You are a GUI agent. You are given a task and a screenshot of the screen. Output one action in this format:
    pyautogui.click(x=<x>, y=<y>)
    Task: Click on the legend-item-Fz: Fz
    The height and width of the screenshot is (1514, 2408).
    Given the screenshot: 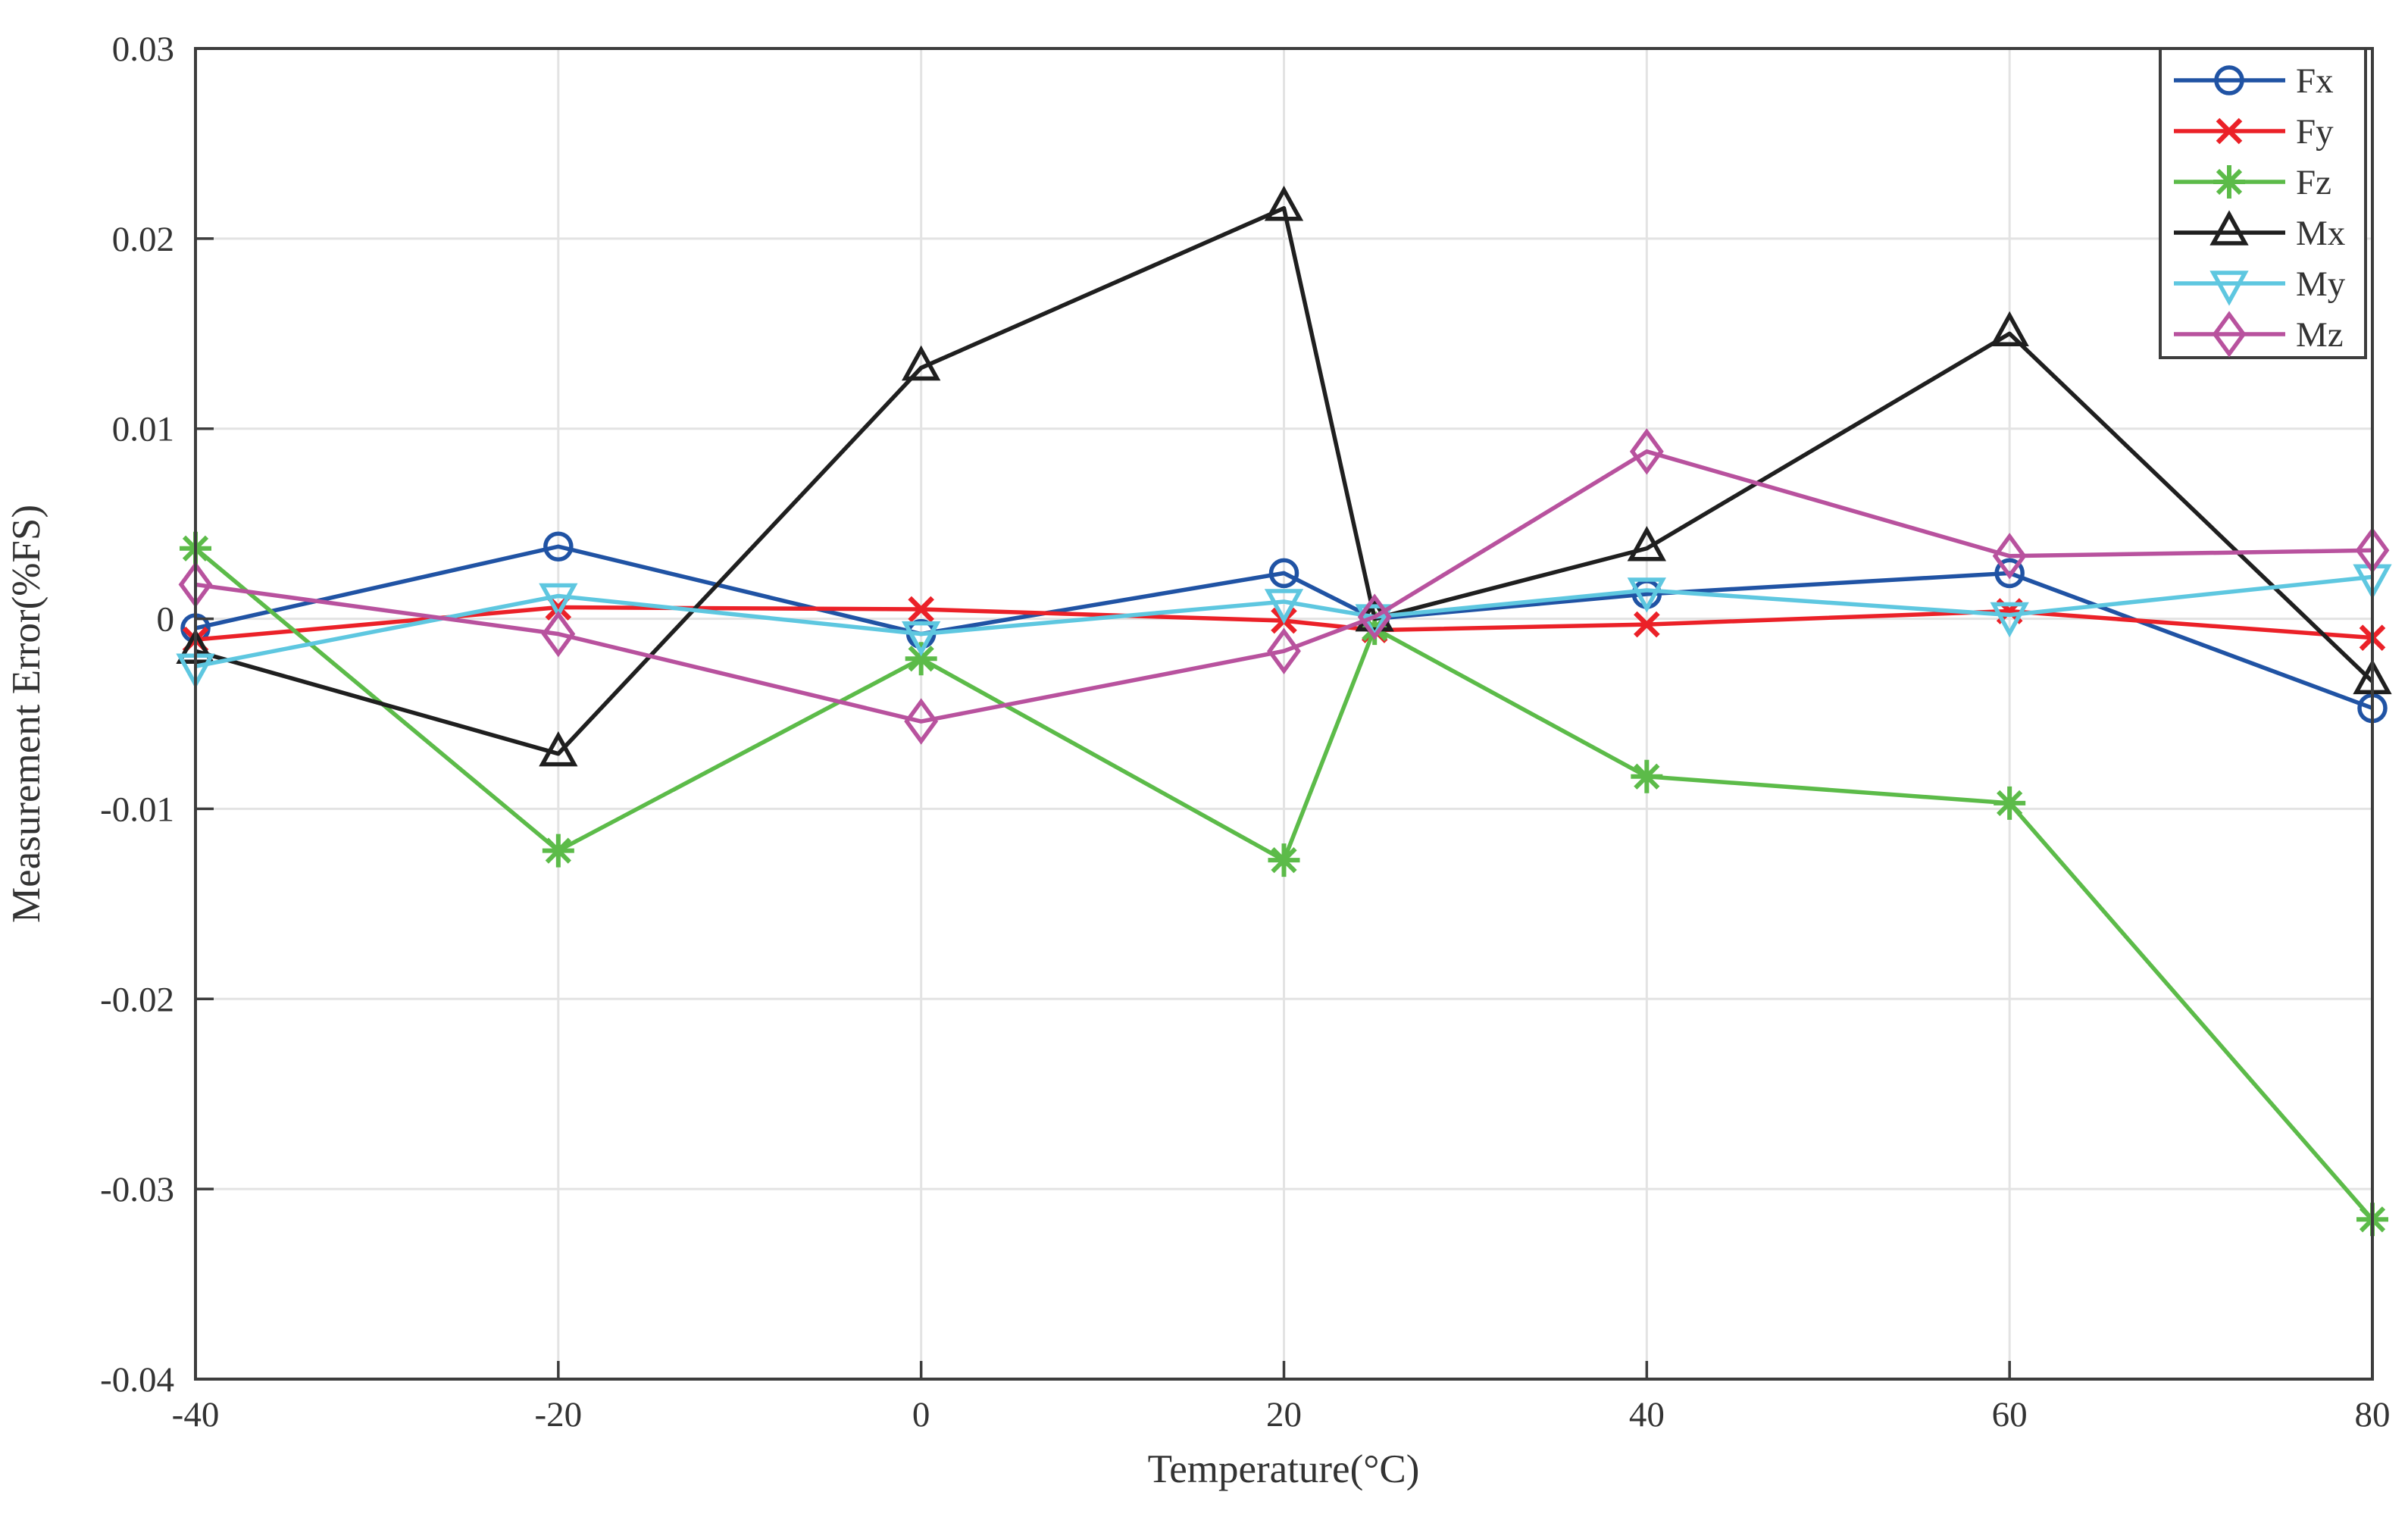 What is the action you would take?
    pyautogui.click(x=2252, y=182)
    